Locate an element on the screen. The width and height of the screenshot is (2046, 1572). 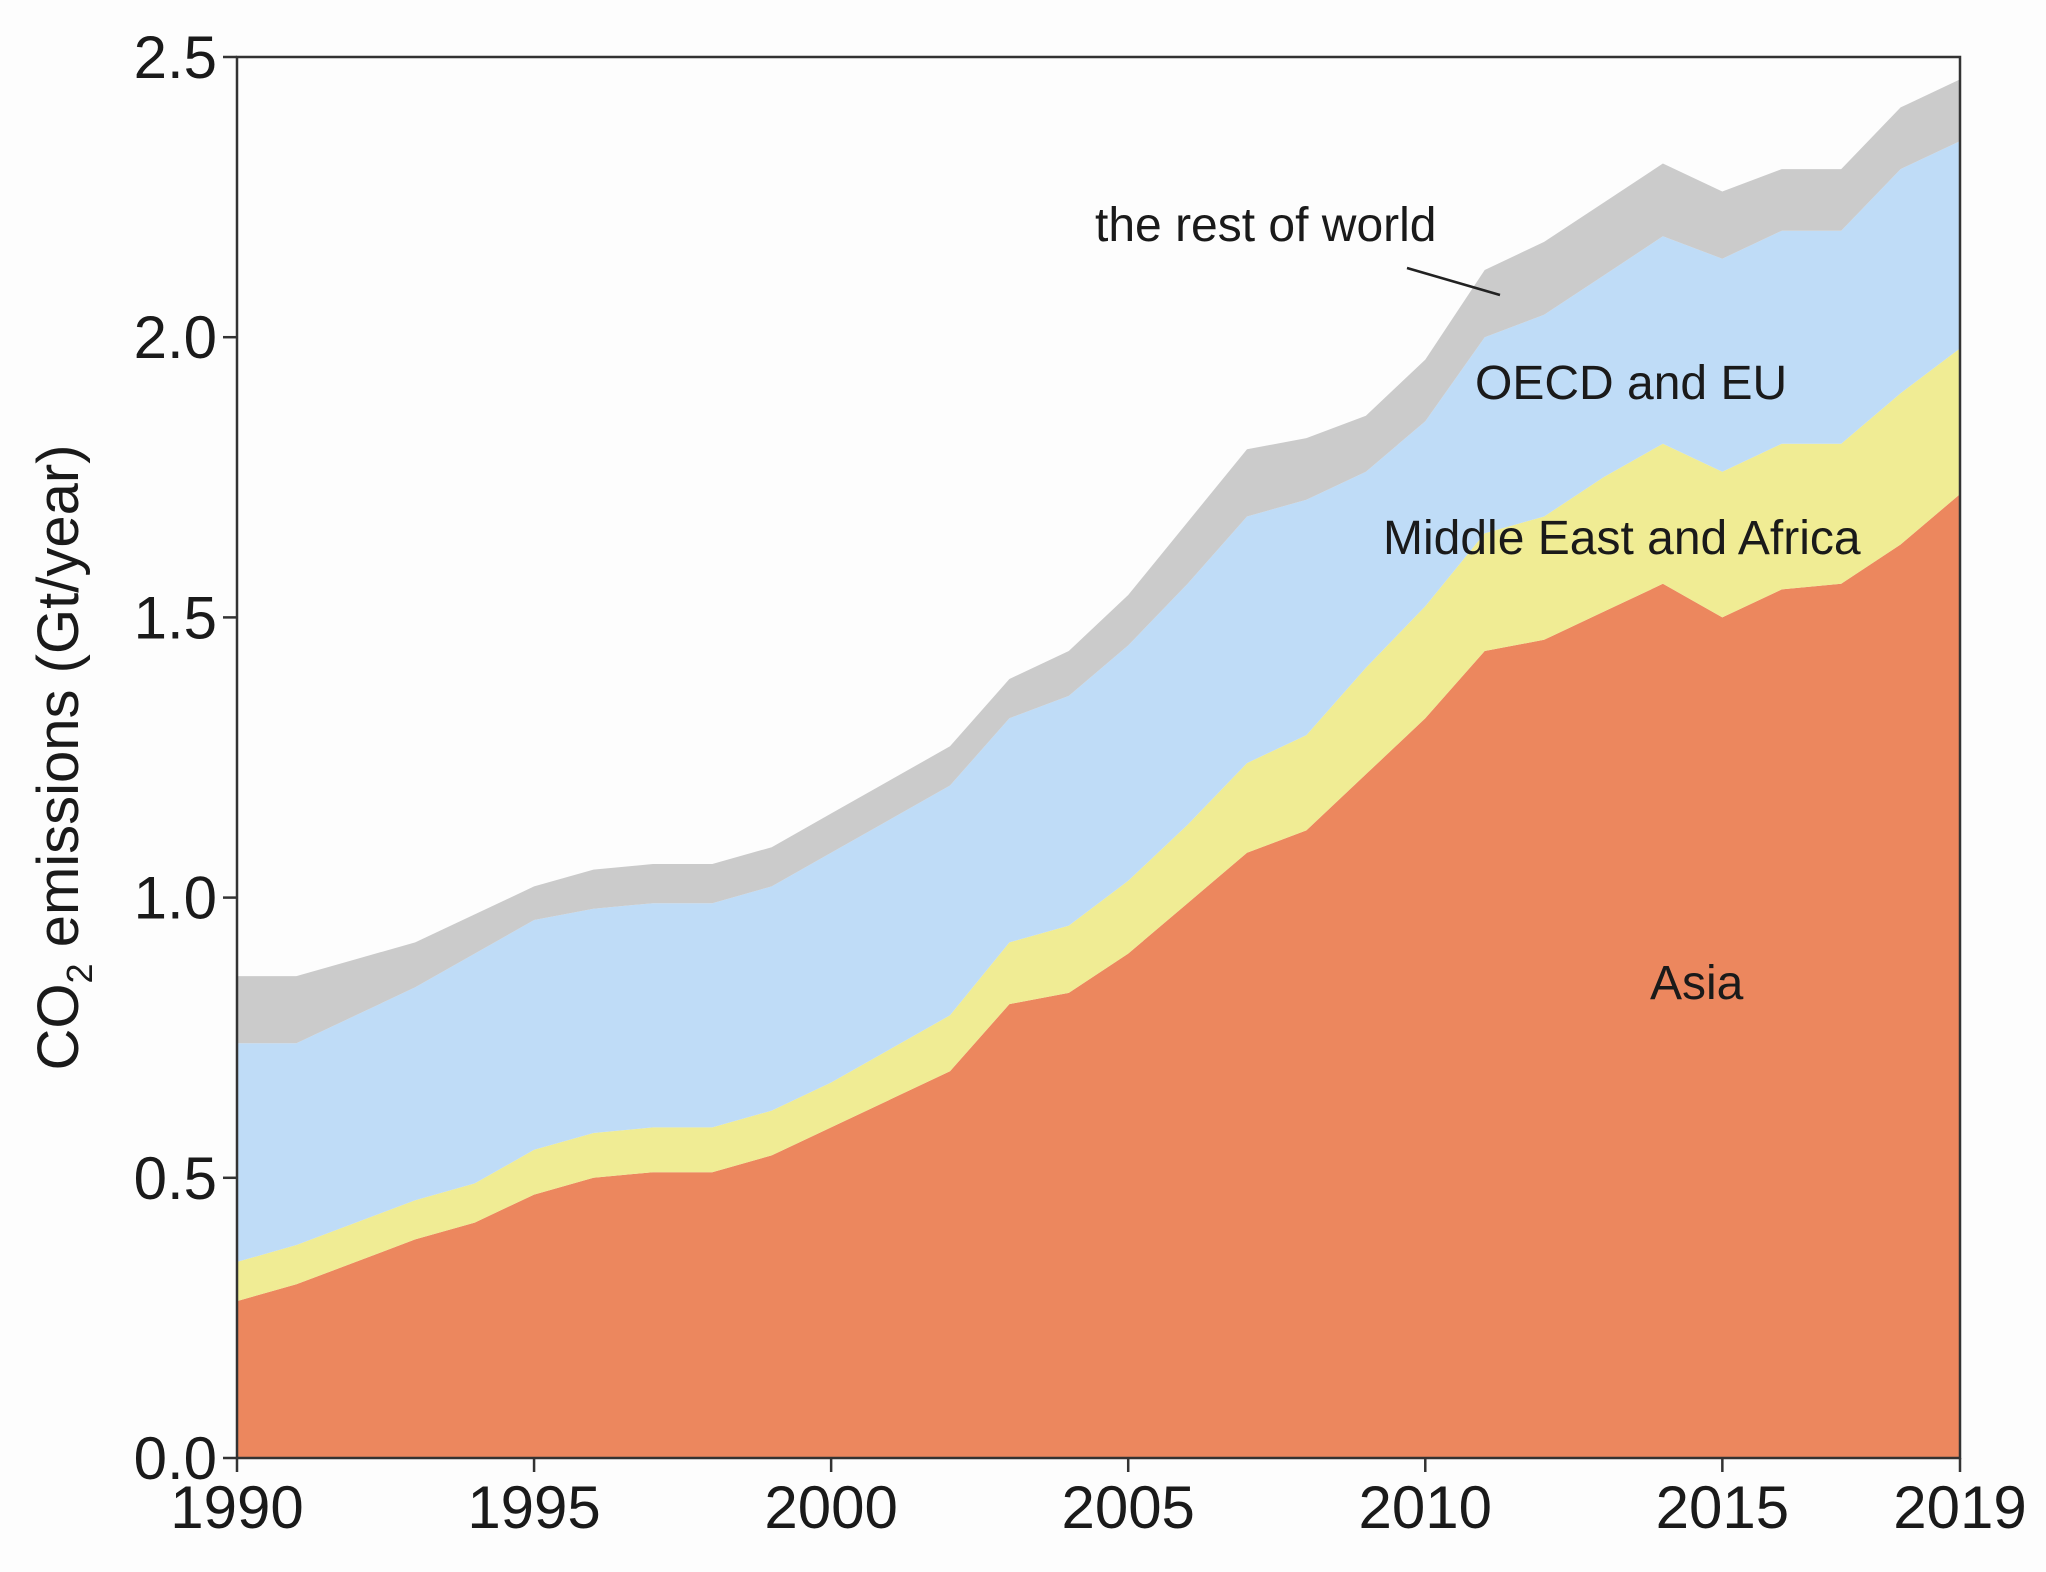
y-axis-title-subscript: 2 is located at coordinates (79, 973).